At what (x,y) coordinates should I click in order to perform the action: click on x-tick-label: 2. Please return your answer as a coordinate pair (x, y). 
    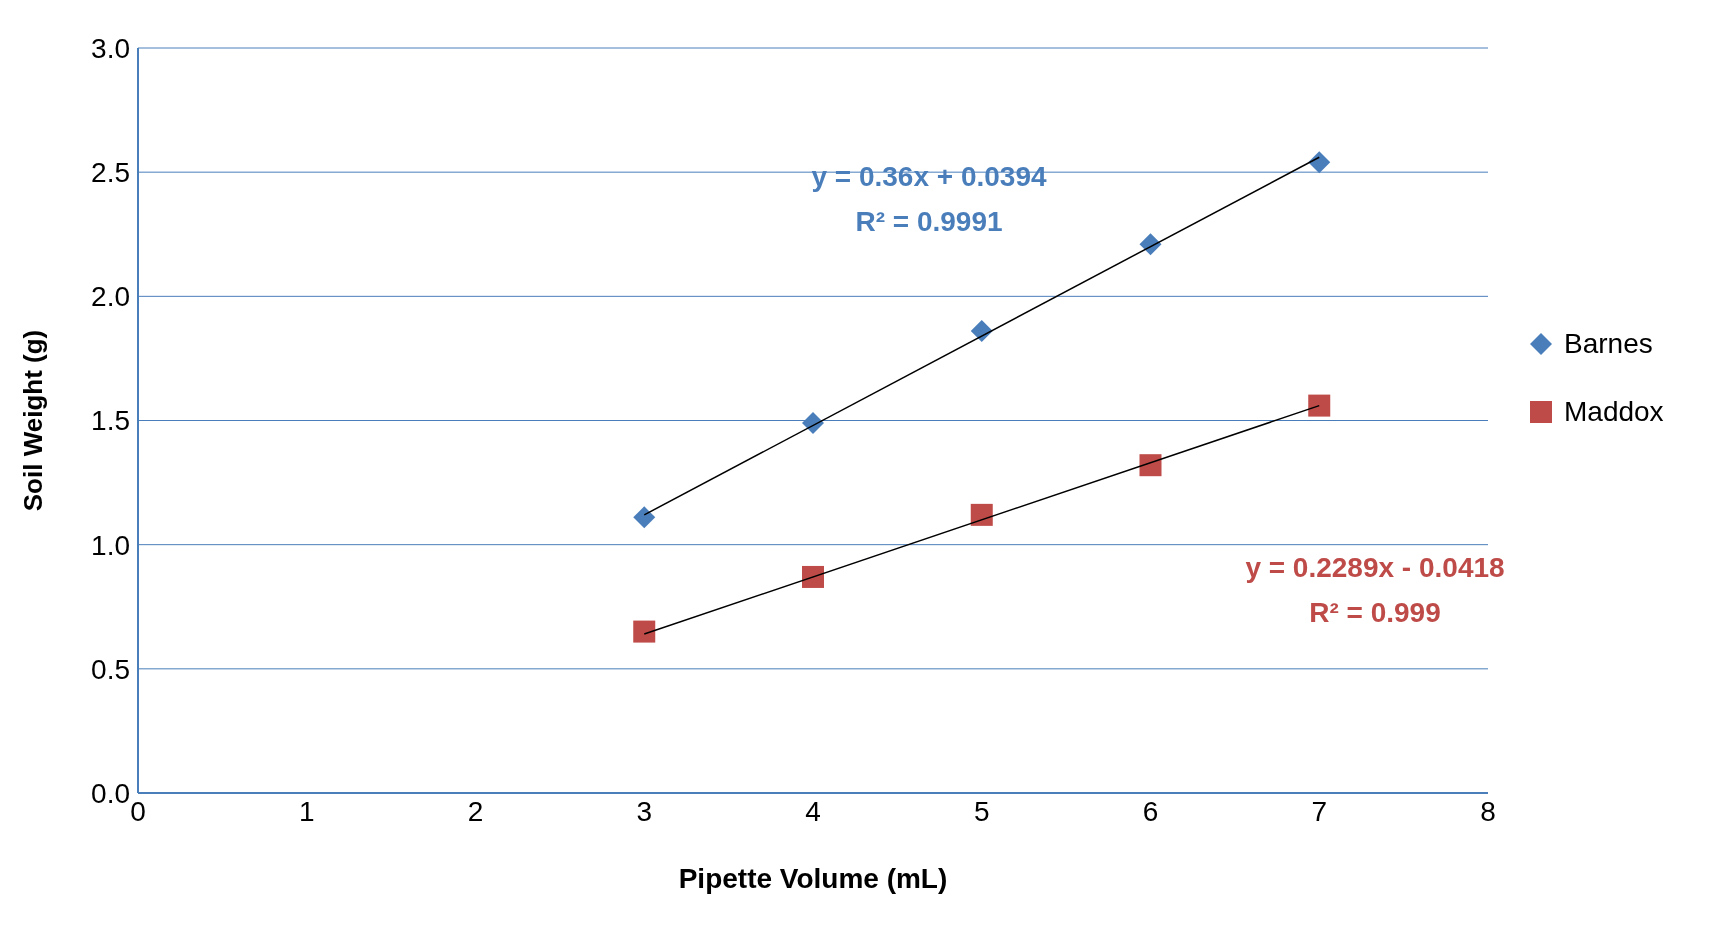
    Looking at the image, I should click on (475, 811).